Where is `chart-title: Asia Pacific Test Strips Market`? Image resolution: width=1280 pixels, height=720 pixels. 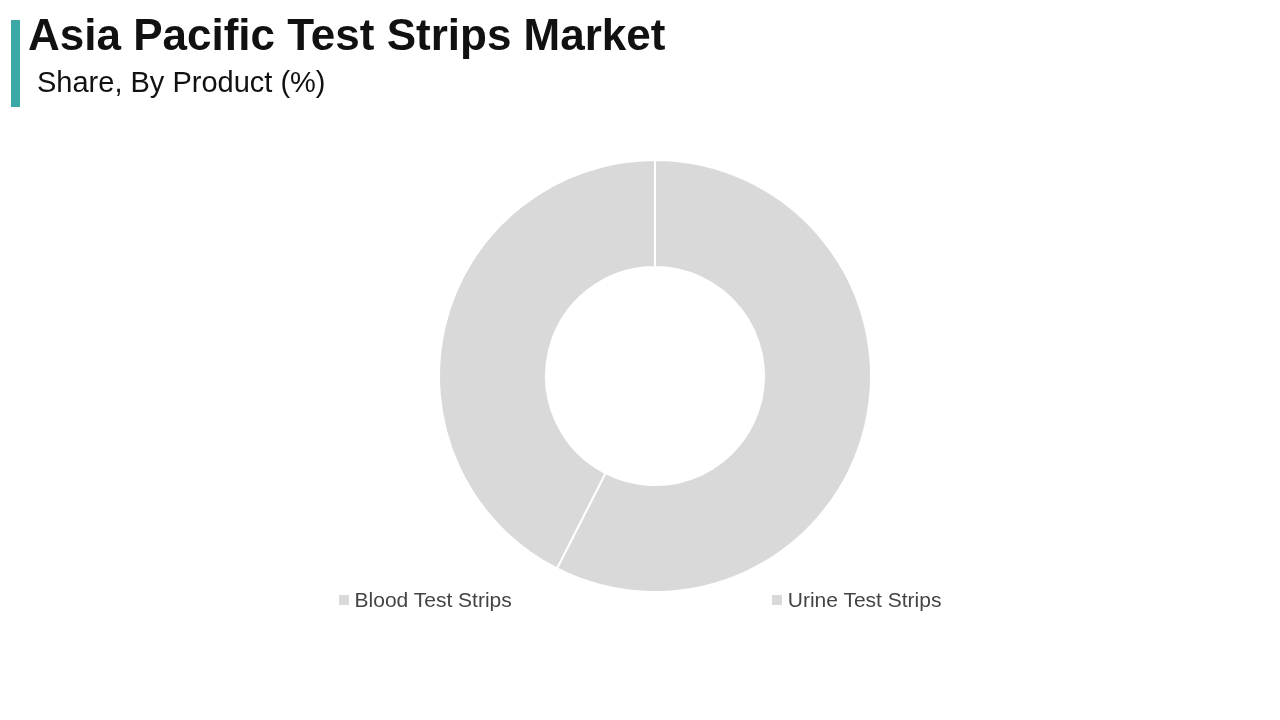 chart-title: Asia Pacific Test Strips Market is located at coordinates (347, 35).